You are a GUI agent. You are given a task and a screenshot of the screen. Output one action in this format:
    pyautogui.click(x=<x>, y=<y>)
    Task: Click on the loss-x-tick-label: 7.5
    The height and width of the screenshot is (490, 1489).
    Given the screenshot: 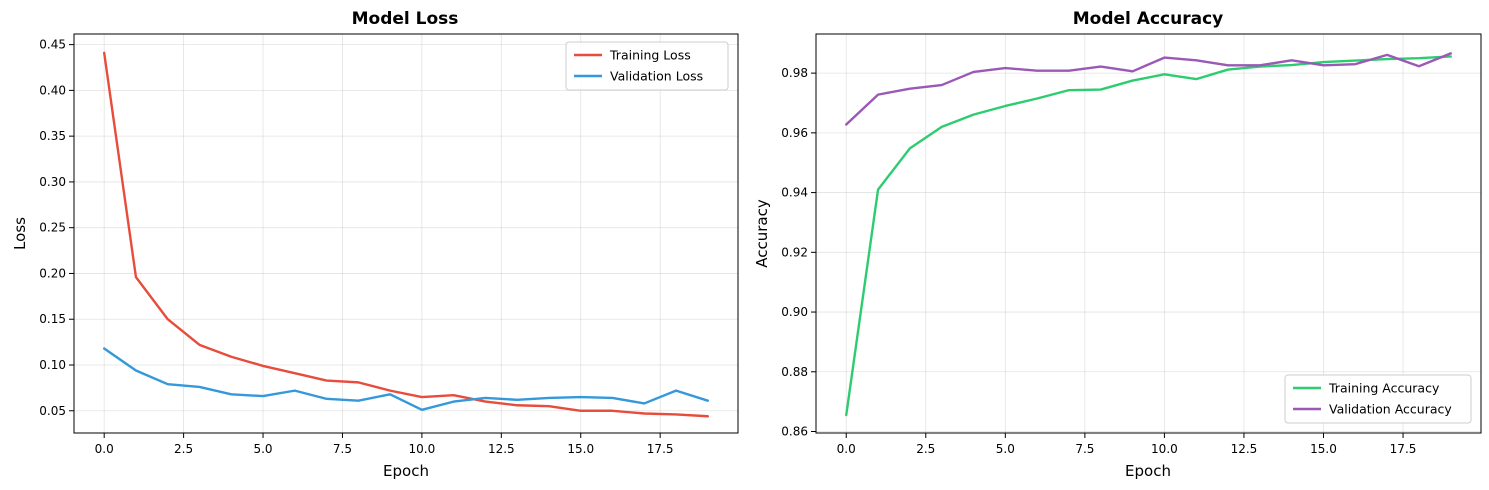 What is the action you would take?
    pyautogui.click(x=342, y=449)
    